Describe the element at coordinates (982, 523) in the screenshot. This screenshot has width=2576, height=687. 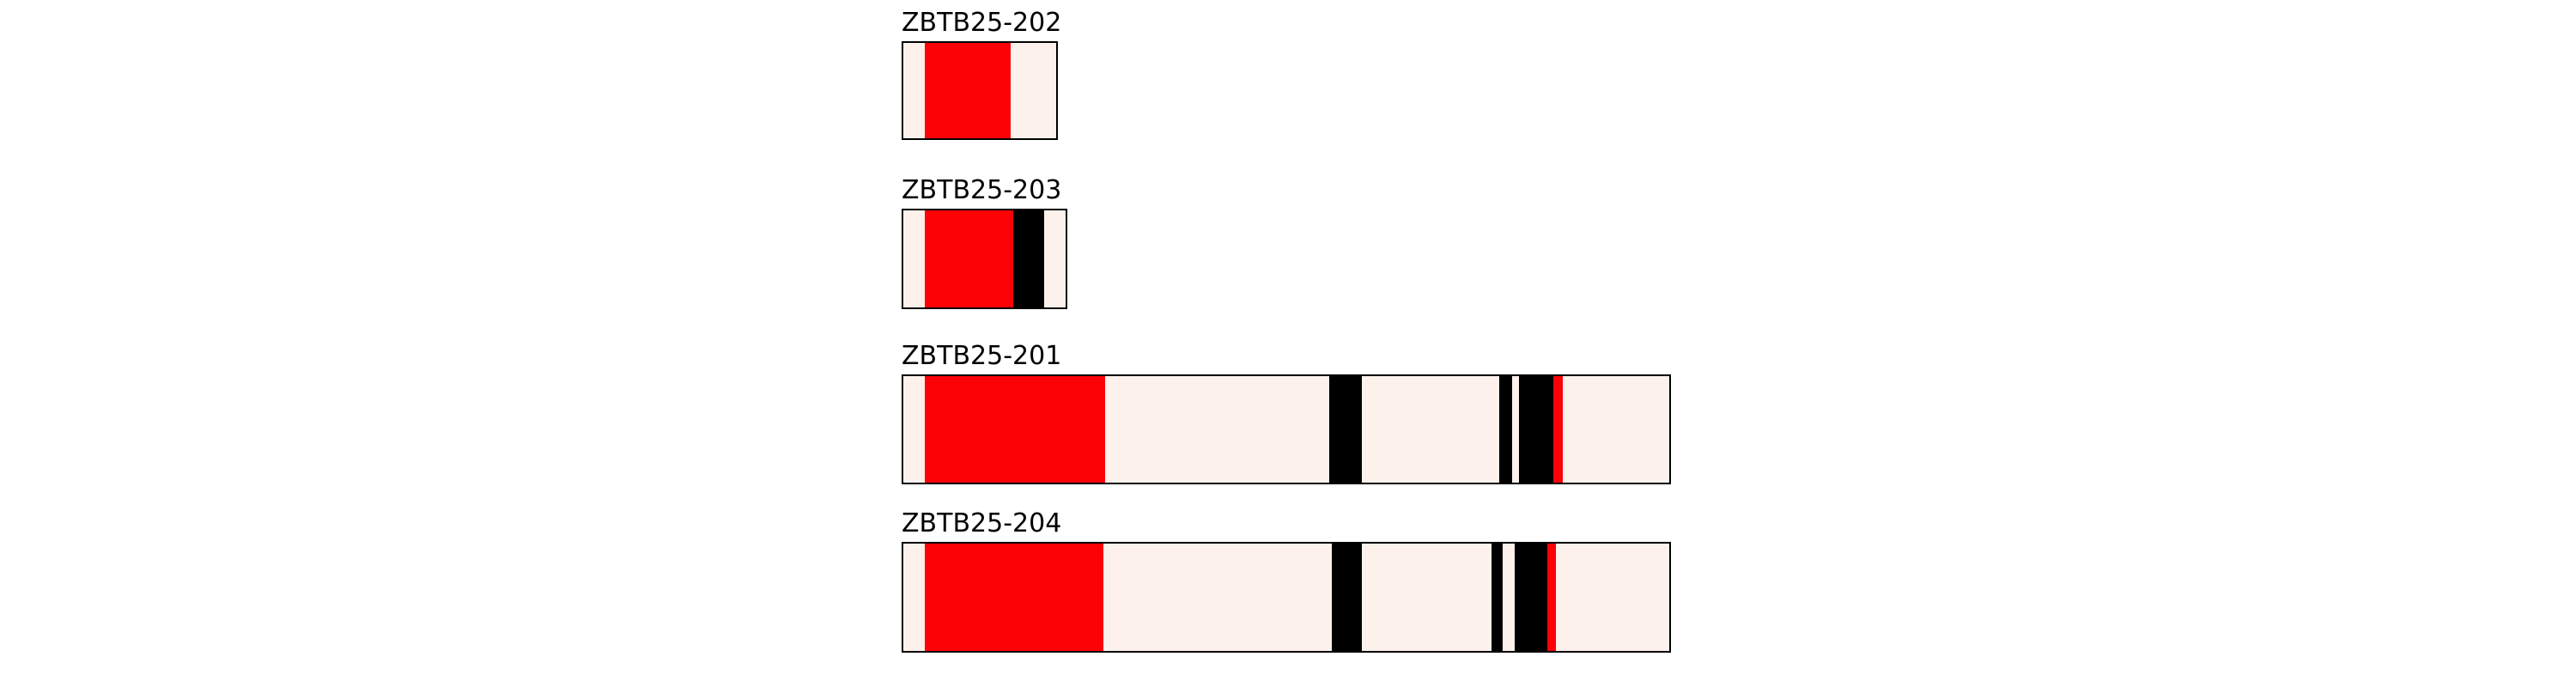
I see `transcript-label: ZBTB25-204` at that location.